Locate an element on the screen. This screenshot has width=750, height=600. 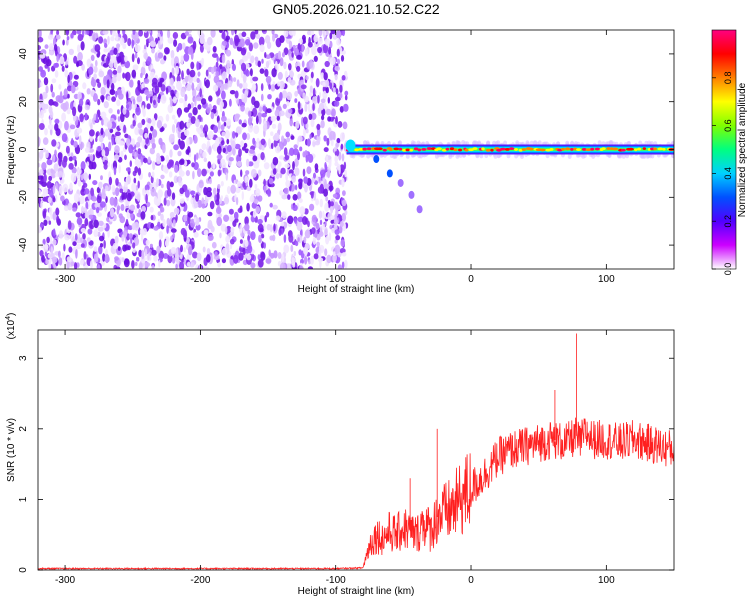
snr-x-tick-label: -100 is located at coordinates (336, 580).